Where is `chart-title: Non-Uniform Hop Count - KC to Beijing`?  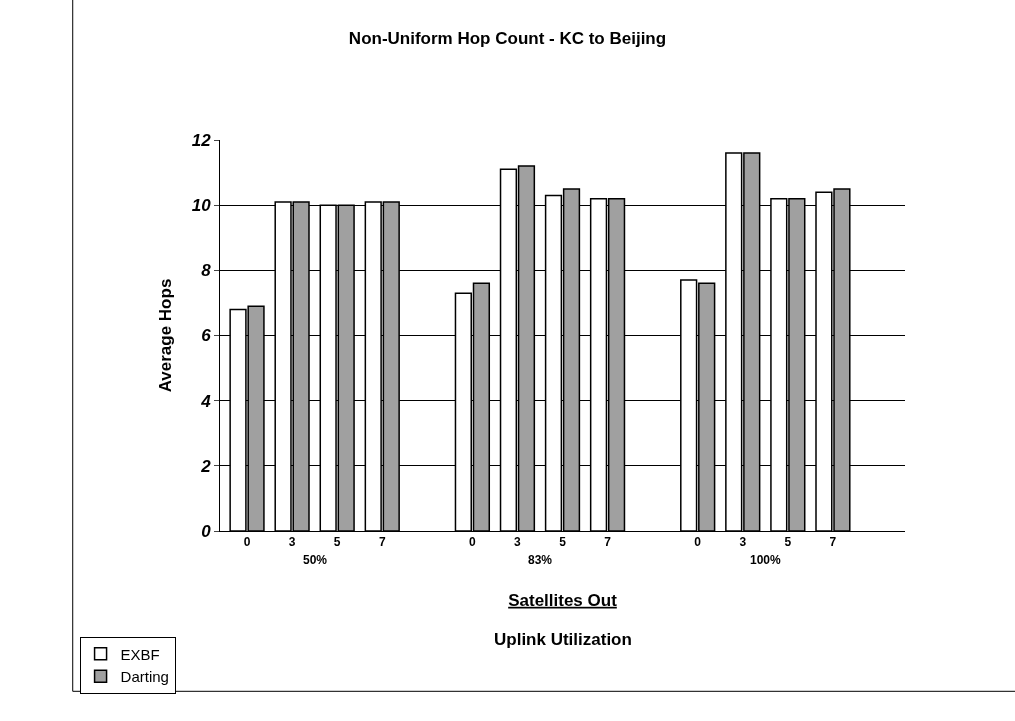 chart-title: Non-Uniform Hop Count - KC to Beijing is located at coordinates (507, 39).